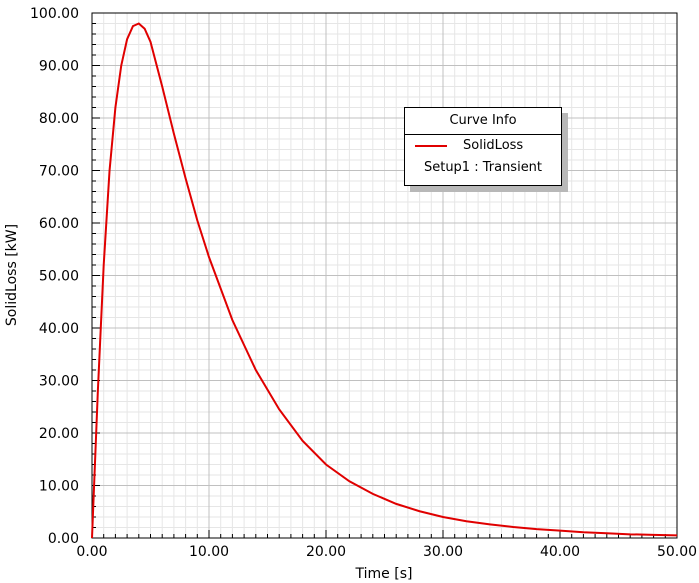  What do you see at coordinates (59, 277) in the screenshot?
I see `y-tick-label: 50.00` at bounding box center [59, 277].